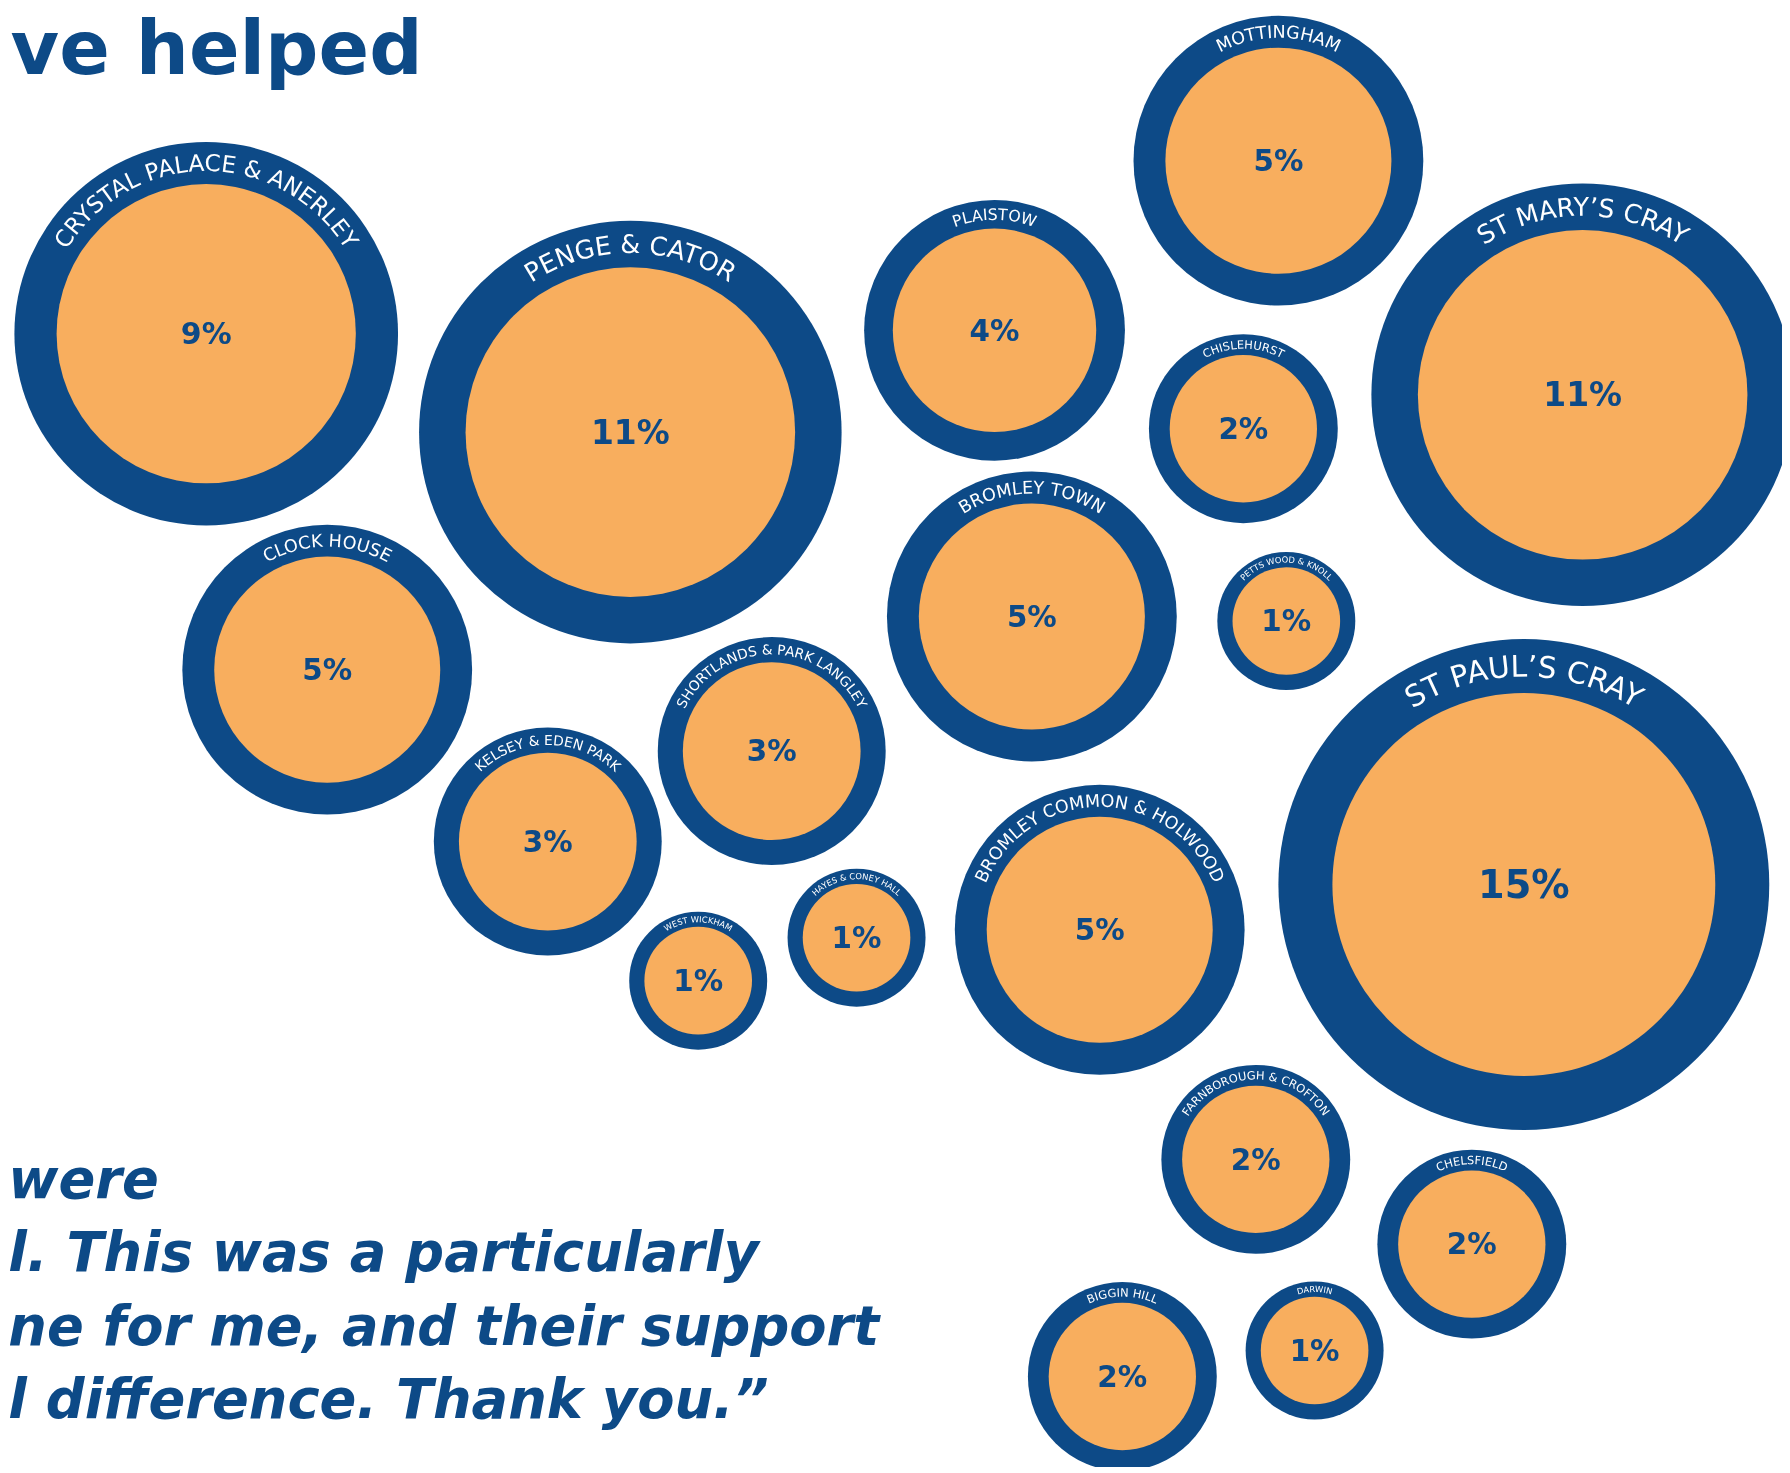 This screenshot has width=1790, height=1473. I want to click on category-label: MOTTINGHAM, so click(1278, 39).